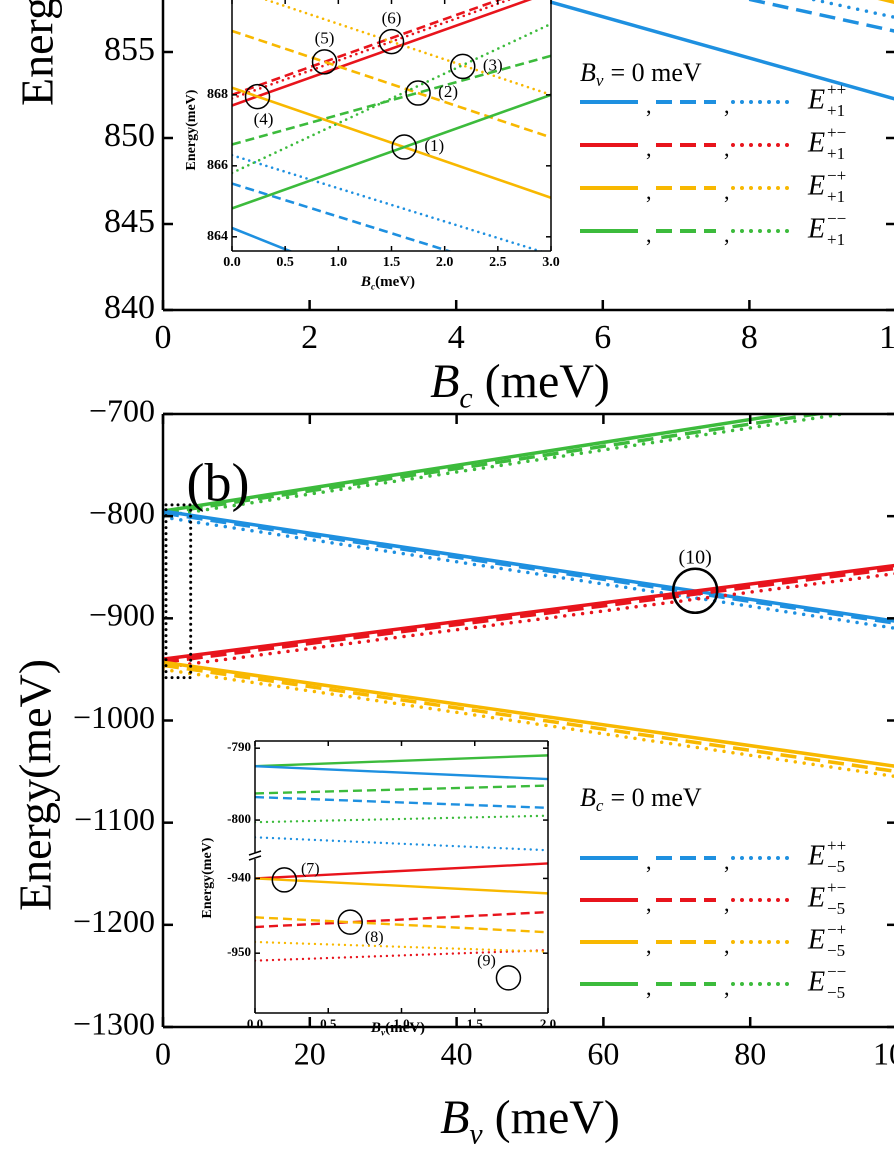  What do you see at coordinates (883, 1053) in the screenshot?
I see `x-tick-label: 100` at bounding box center [883, 1053].